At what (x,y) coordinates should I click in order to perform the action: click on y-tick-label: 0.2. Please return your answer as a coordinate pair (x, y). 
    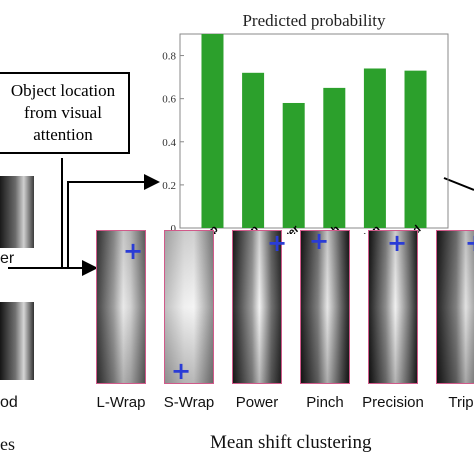
    Looking at the image, I should click on (169, 186).